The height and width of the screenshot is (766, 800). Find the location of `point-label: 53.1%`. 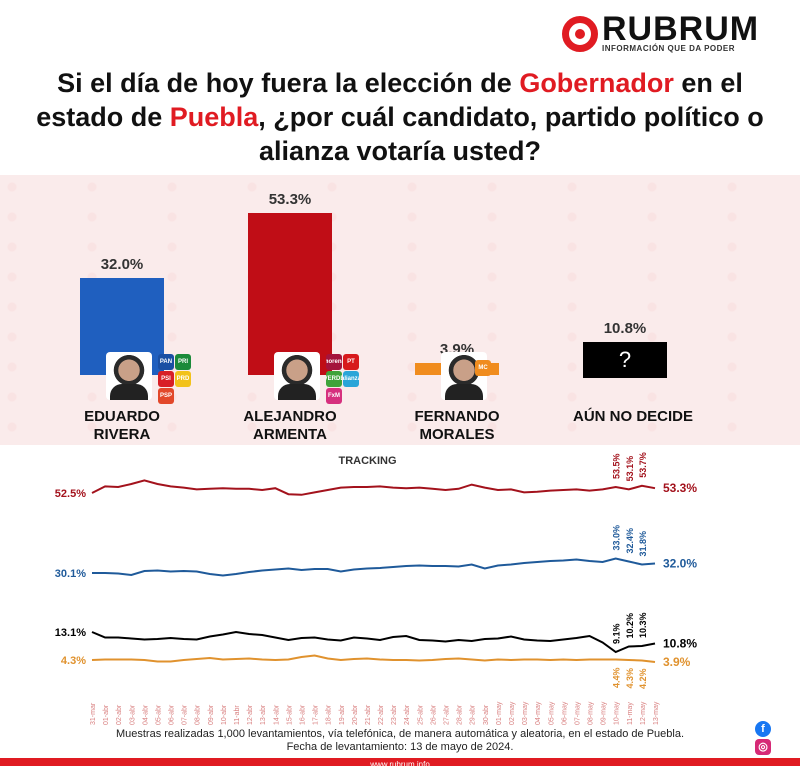

point-label: 53.1% is located at coordinates (630, 469).